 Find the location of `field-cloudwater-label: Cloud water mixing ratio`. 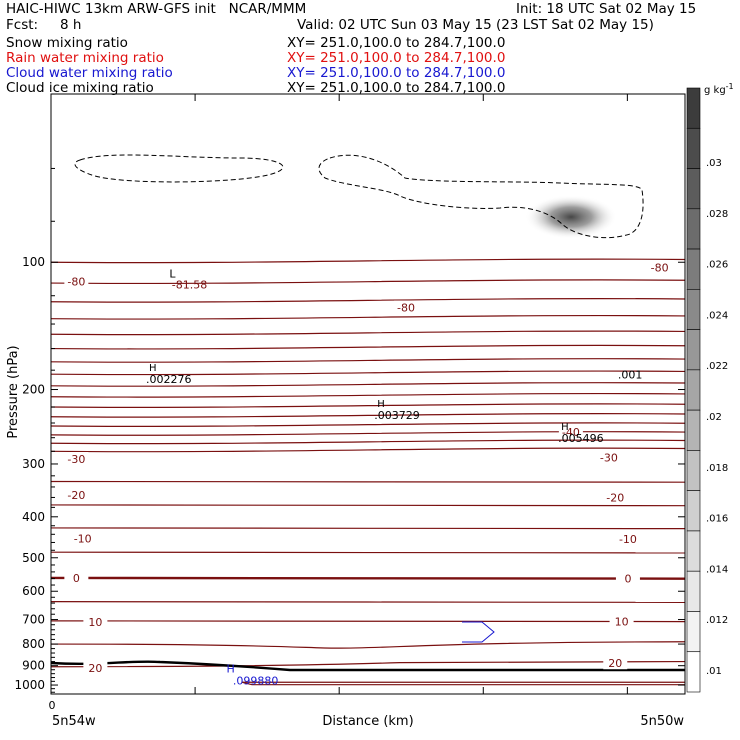

field-cloudwater-label: Cloud water mixing ratio is located at coordinates (89, 73).